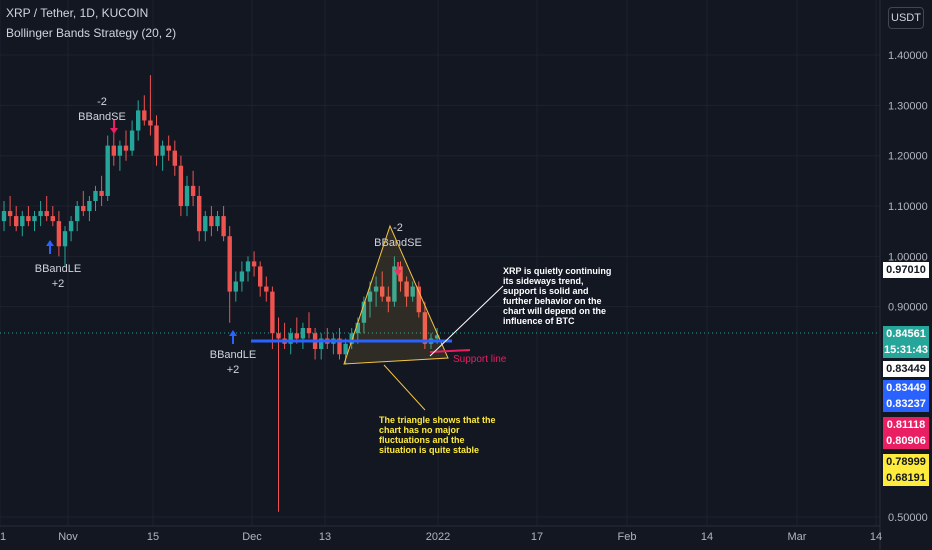 Image resolution: width=932 pixels, height=550 pixels. What do you see at coordinates (908, 257) in the screenshot?
I see `y-tick-label: 1.00000` at bounding box center [908, 257].